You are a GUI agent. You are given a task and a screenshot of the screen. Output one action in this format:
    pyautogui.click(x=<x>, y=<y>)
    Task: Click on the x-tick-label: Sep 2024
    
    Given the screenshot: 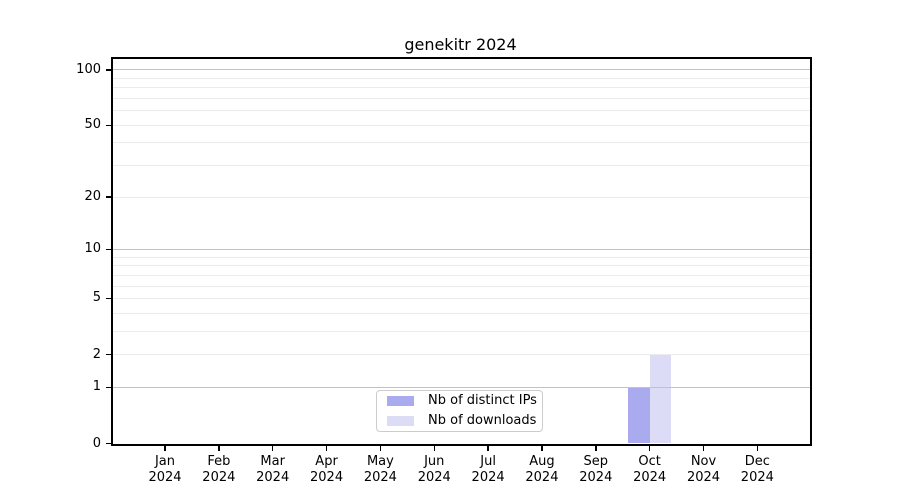 What is the action you would take?
    pyautogui.click(x=596, y=470)
    